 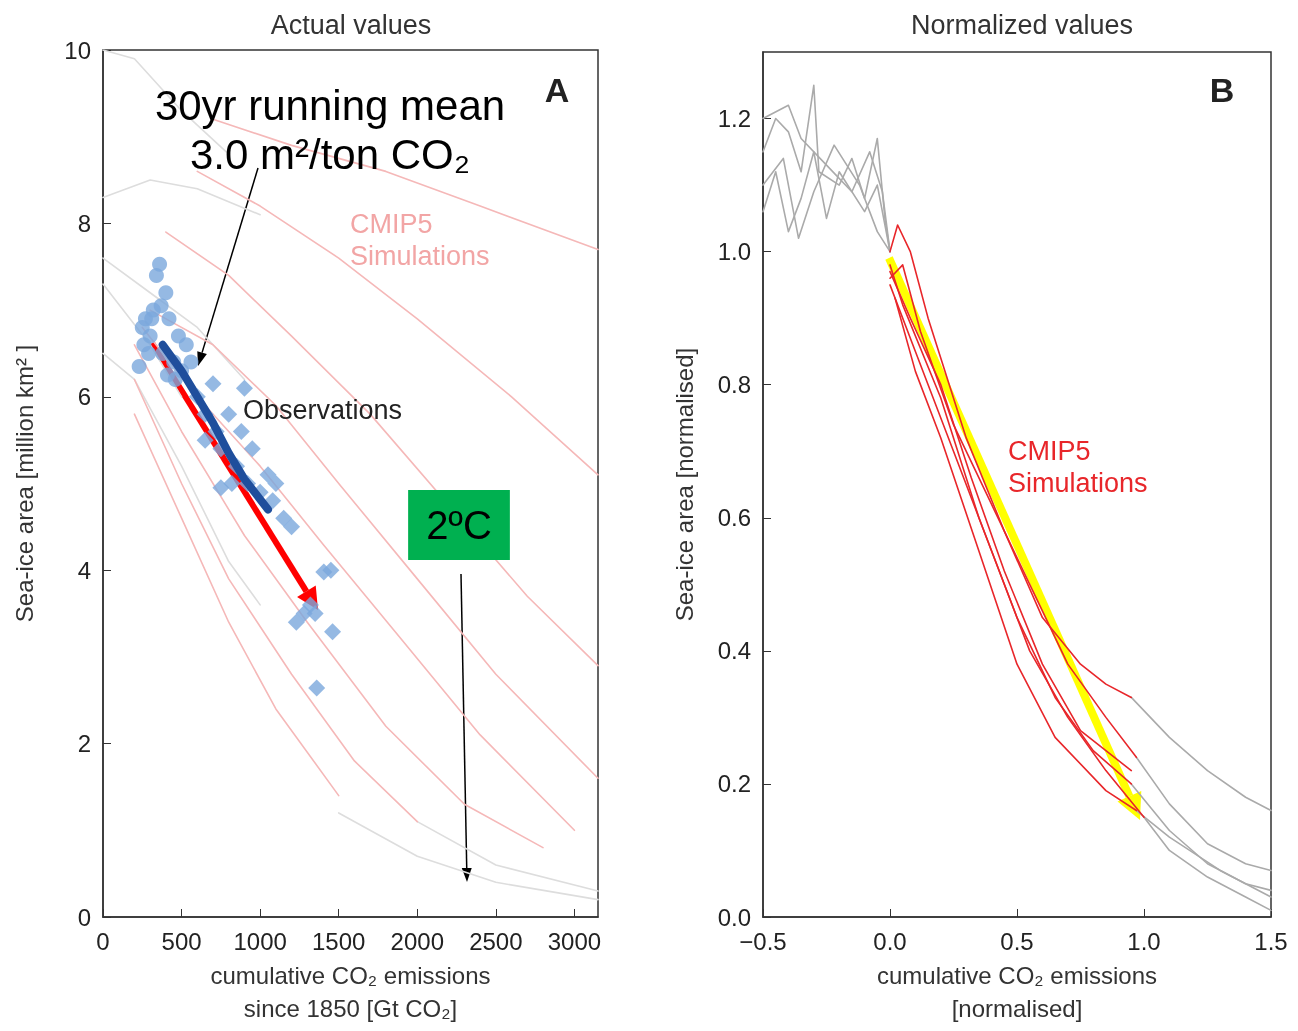 What do you see at coordinates (574, 941) in the screenshot?
I see `x-tick-label: 3000` at bounding box center [574, 941].